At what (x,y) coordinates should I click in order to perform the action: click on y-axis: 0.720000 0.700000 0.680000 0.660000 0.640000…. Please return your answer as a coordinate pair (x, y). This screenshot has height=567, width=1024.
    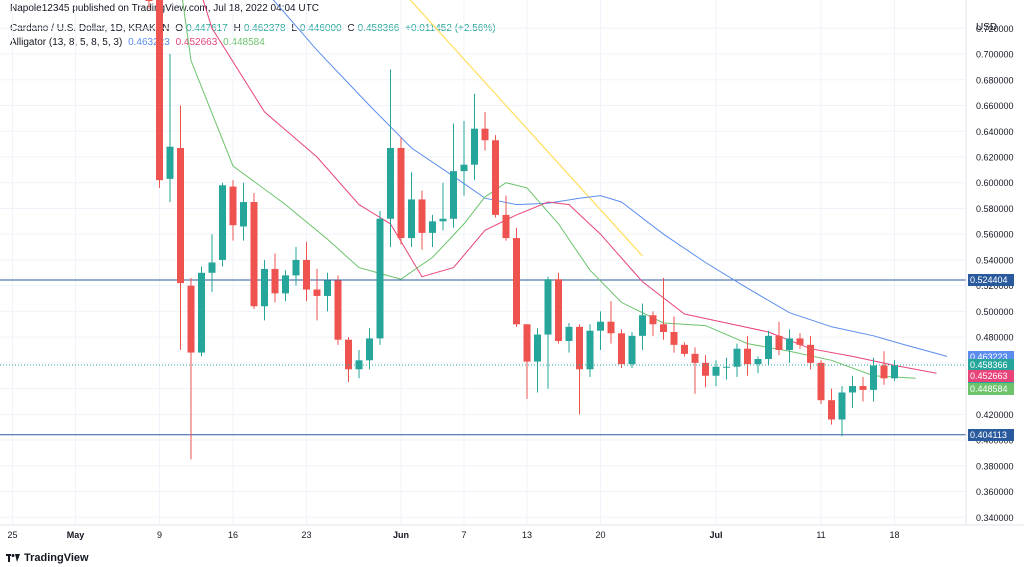
    Looking at the image, I should click on (995, 273).